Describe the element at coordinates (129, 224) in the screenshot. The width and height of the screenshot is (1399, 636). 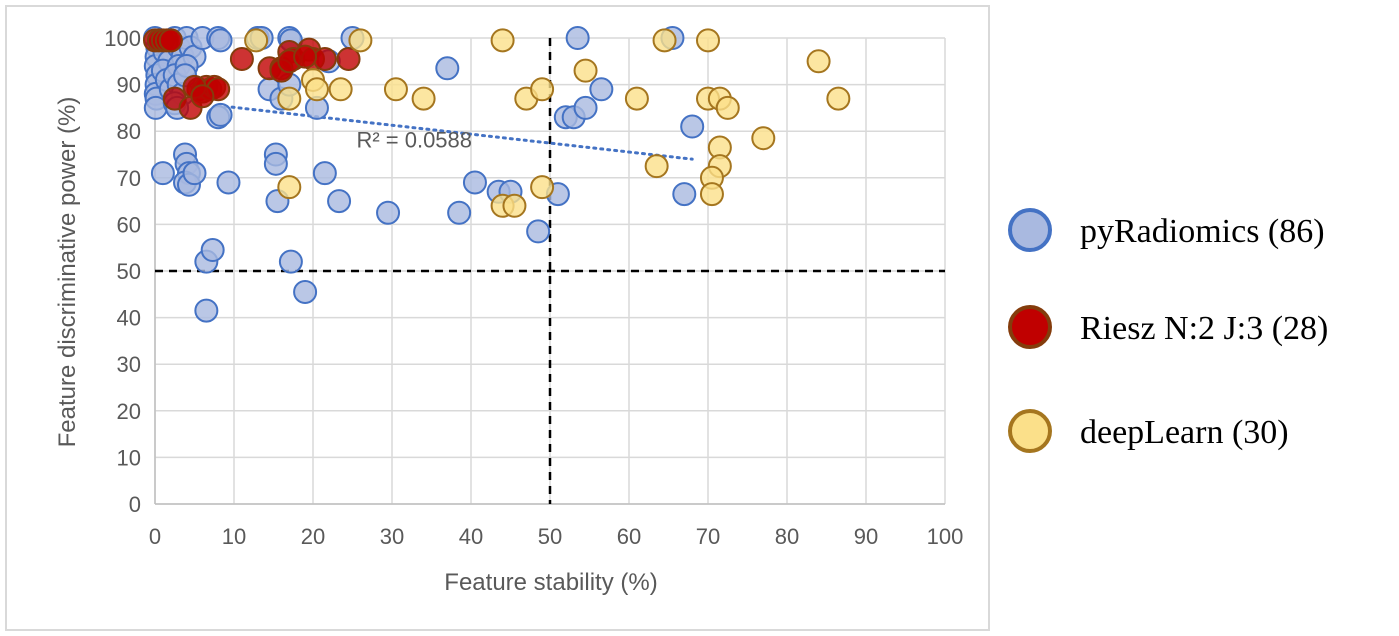
I see `y-tick-label: 60` at that location.